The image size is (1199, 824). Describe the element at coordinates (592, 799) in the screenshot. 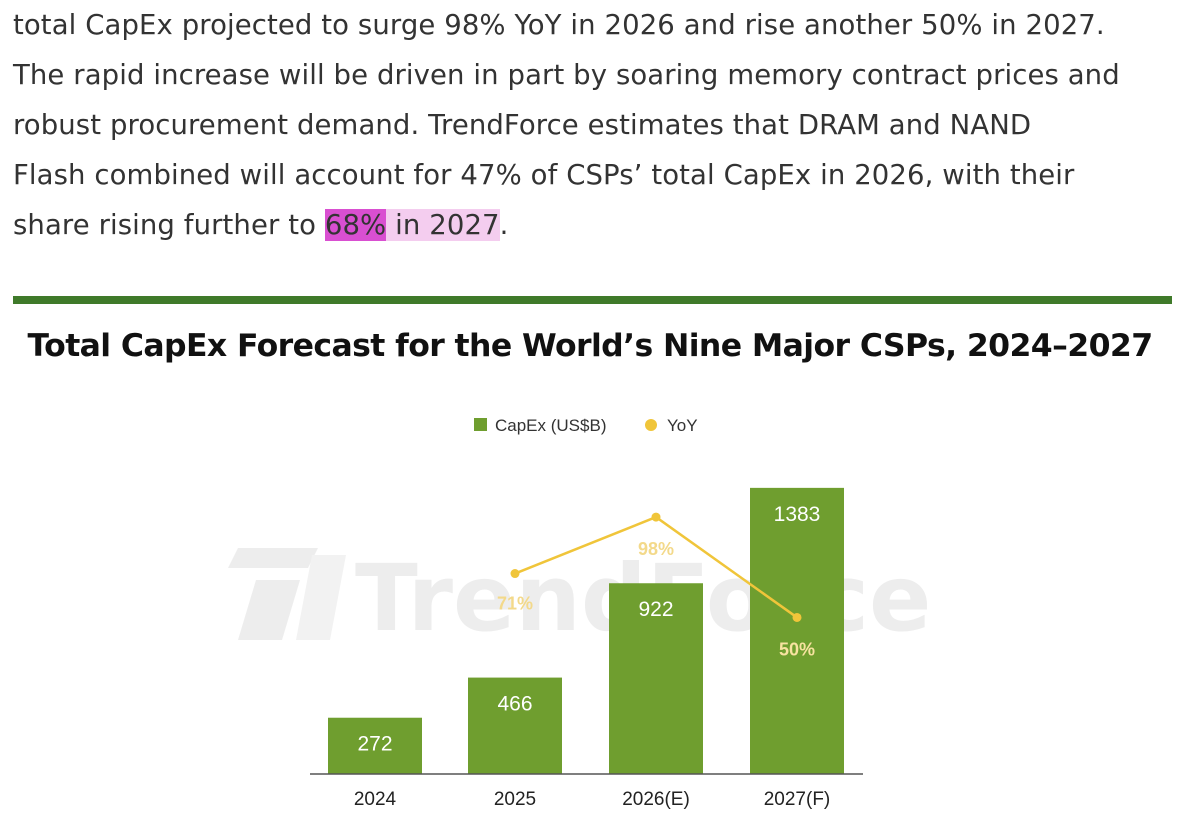

I see `x-axis-ticks: 2024 2025 2026(E) 2027(F)` at that location.